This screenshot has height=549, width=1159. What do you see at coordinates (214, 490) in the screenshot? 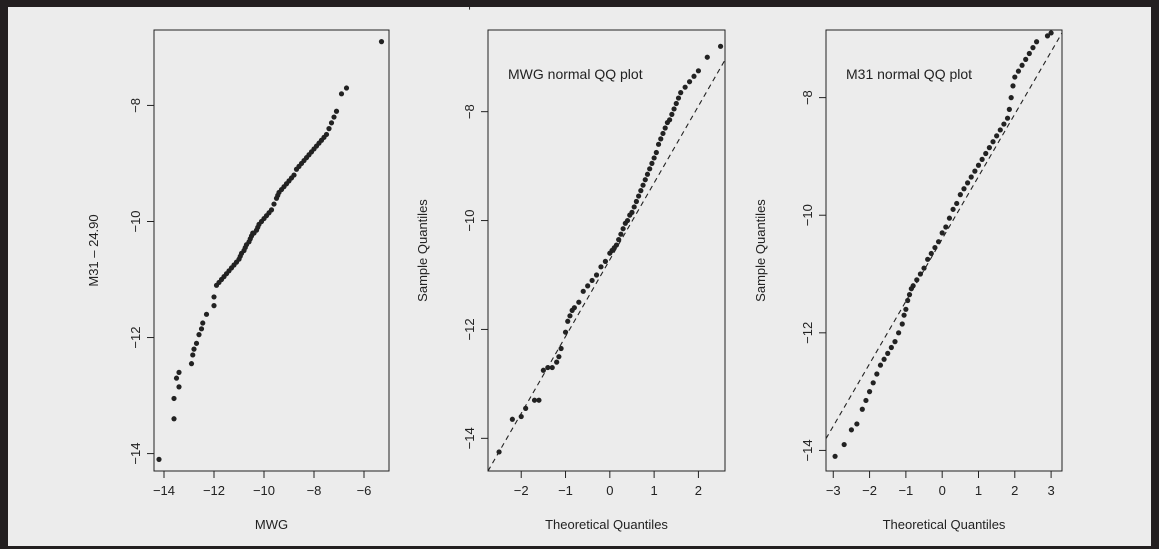
I see `x-tick-label: −12` at bounding box center [214, 490].